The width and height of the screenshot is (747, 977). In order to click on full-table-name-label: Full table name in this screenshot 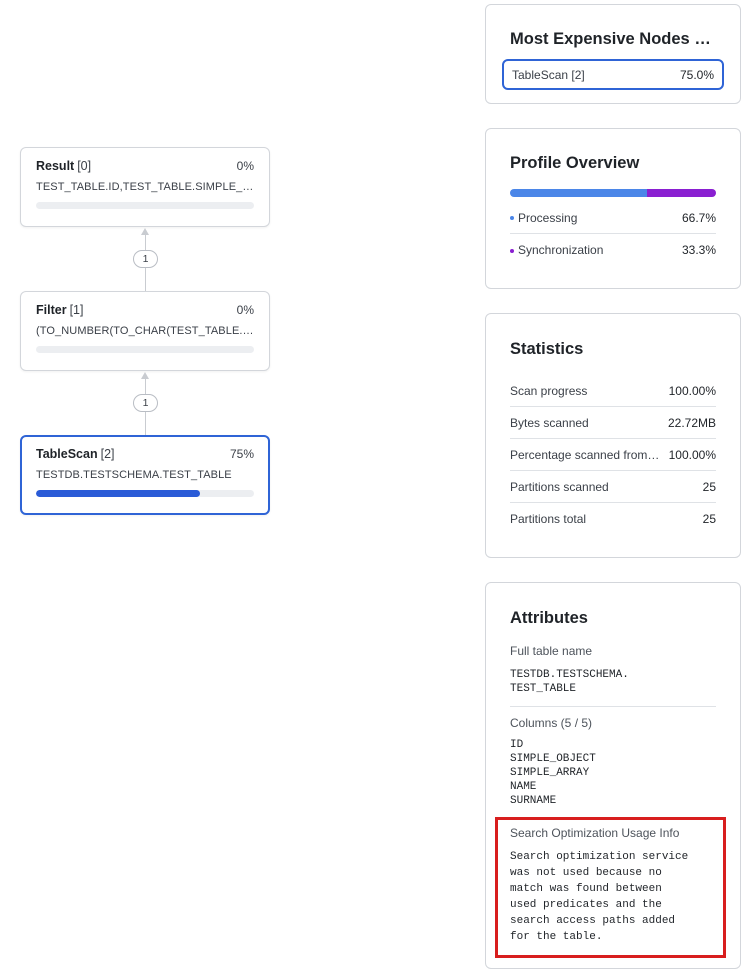, I will do `click(551, 651)`.